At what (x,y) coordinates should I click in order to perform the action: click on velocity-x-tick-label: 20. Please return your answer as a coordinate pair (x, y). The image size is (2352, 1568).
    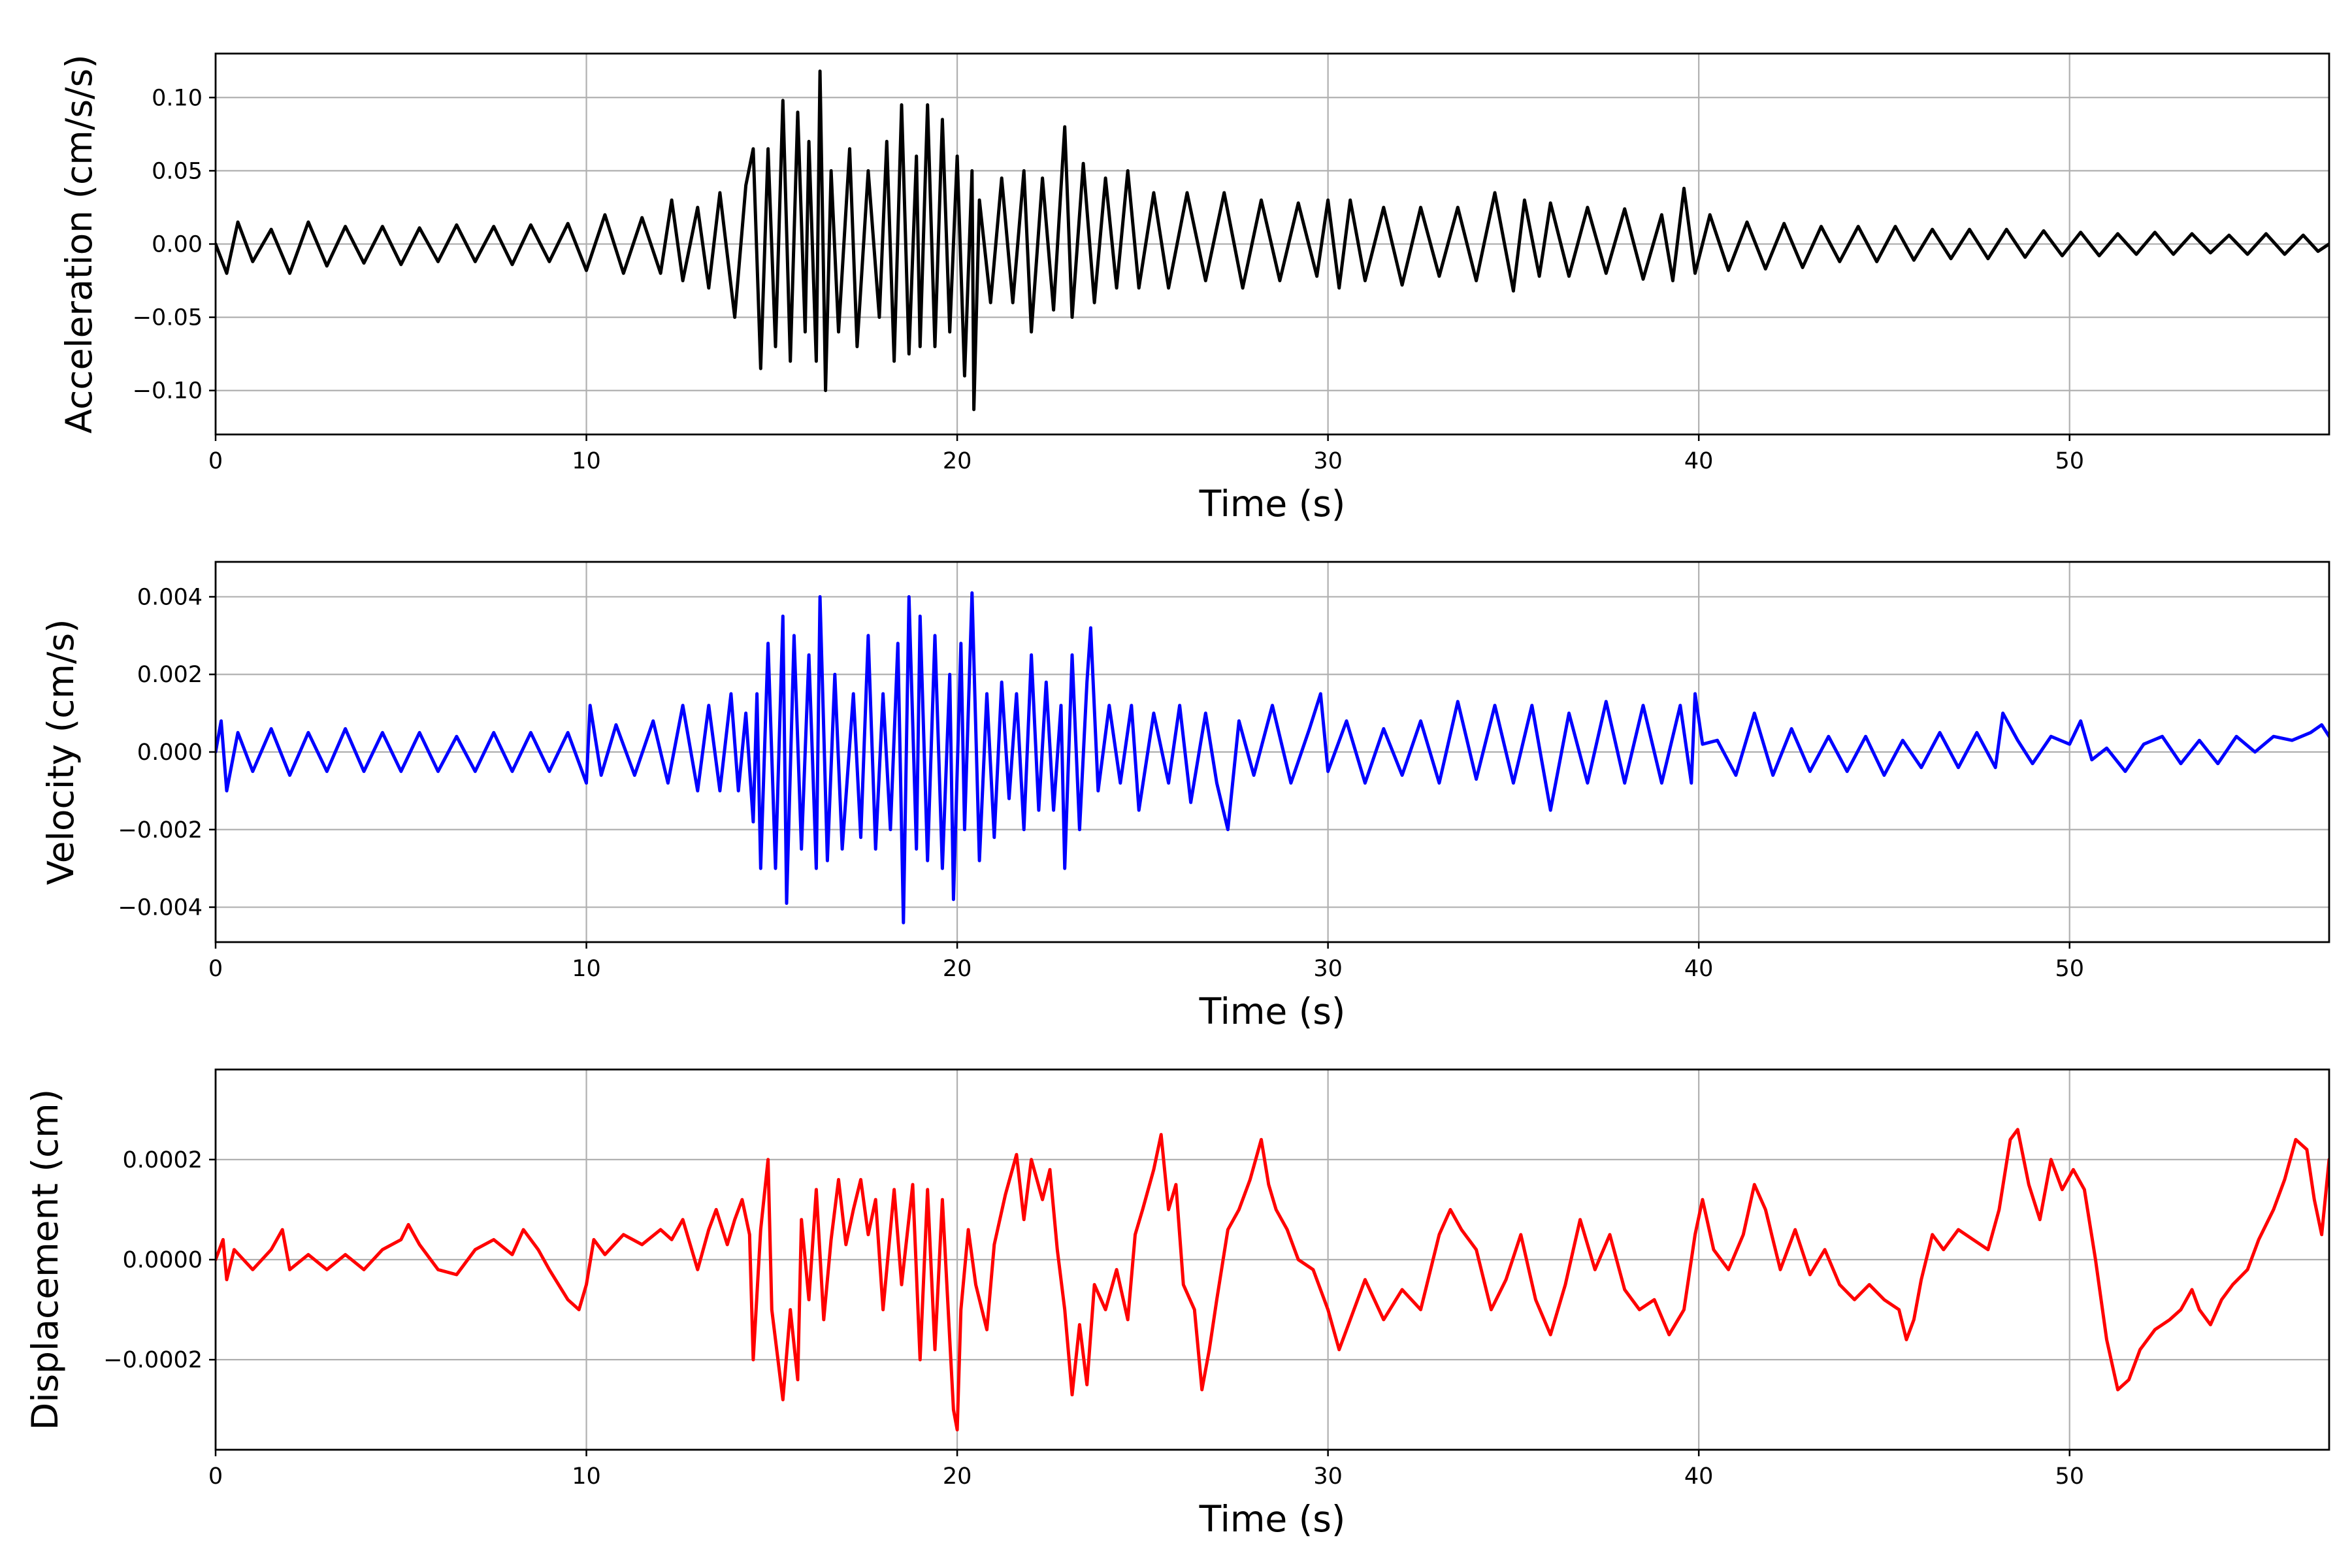
    Looking at the image, I should click on (957, 969).